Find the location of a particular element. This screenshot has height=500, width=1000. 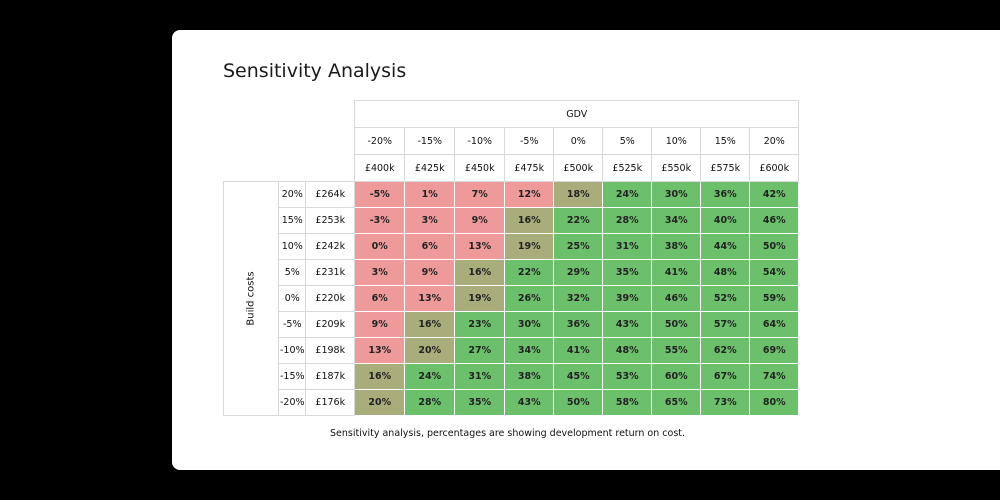

return-cell: 64% is located at coordinates (774, 324).